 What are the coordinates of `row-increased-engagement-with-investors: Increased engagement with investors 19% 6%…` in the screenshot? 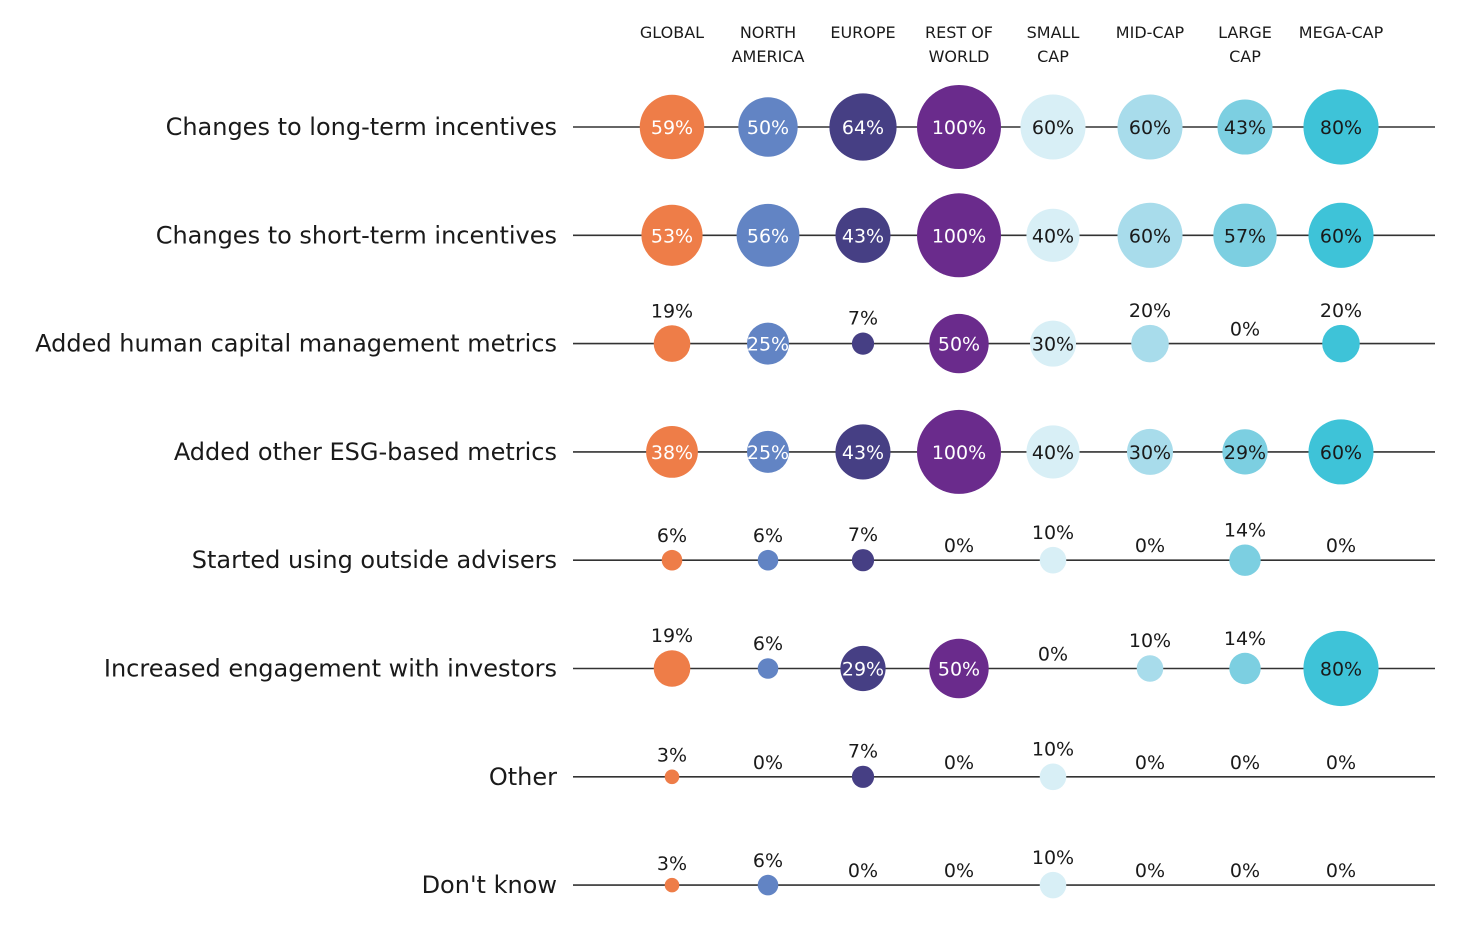 It's located at (769, 666).